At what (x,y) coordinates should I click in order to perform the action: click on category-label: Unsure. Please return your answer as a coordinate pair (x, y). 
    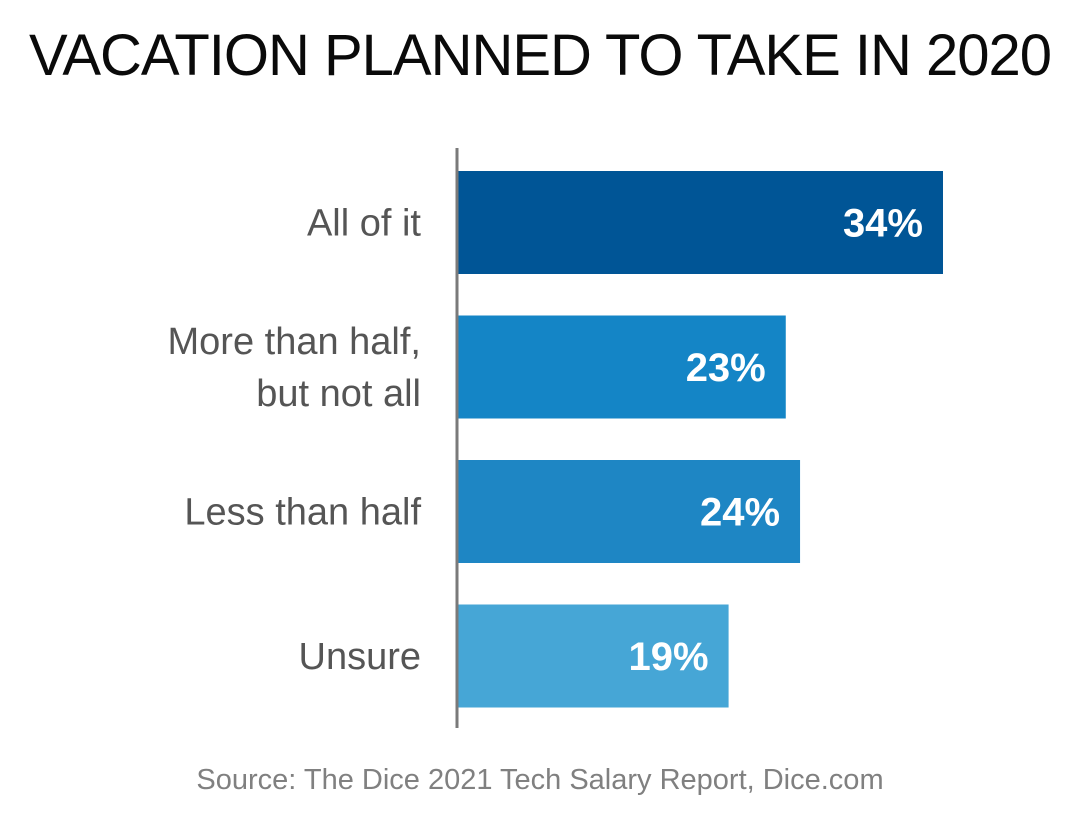
    Looking at the image, I should click on (360, 657).